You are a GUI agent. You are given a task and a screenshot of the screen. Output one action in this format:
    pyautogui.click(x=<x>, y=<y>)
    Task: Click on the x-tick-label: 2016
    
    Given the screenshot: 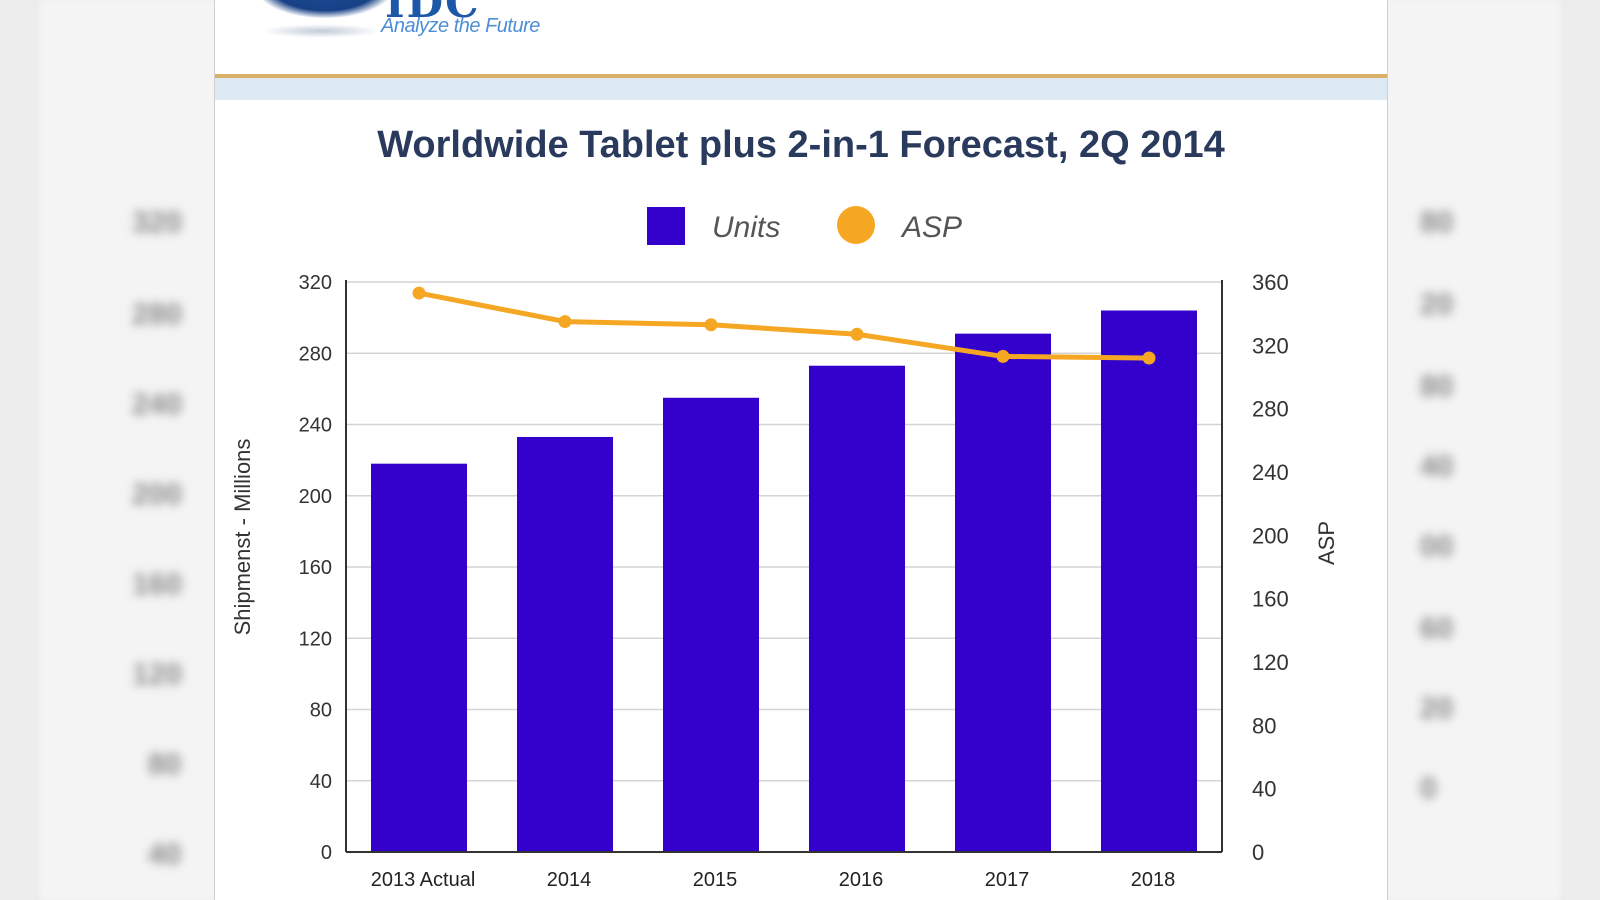 What is the action you would take?
    pyautogui.click(x=861, y=880)
    